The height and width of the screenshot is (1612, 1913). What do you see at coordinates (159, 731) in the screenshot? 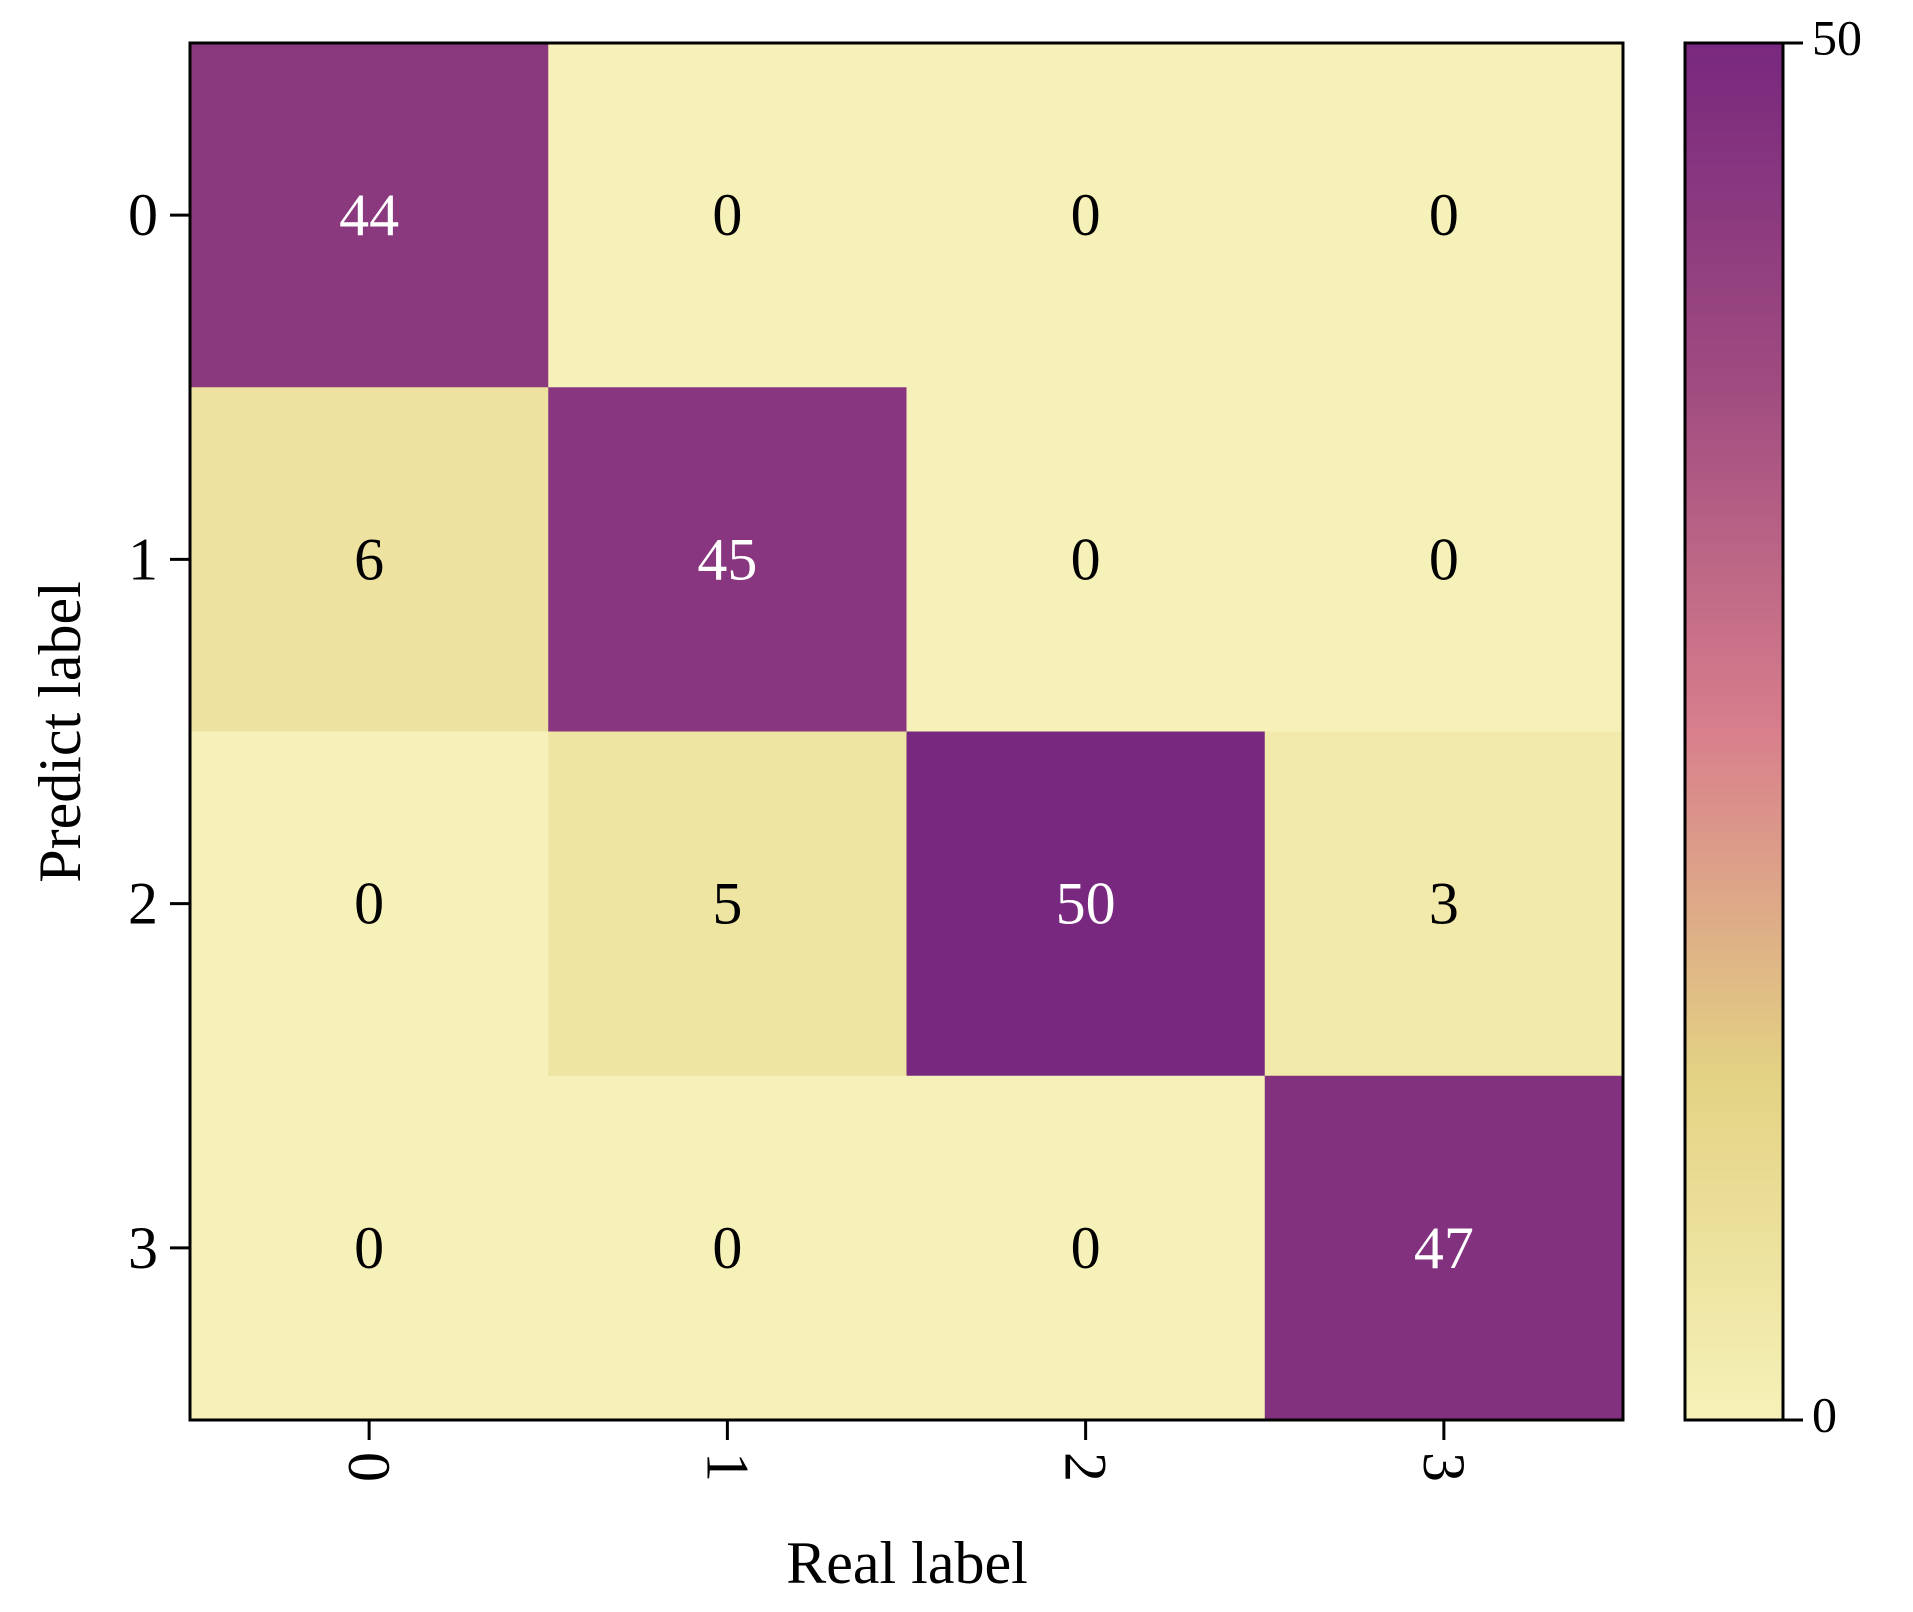
I see `y-axis-ticks: 0 1 2 3` at bounding box center [159, 731].